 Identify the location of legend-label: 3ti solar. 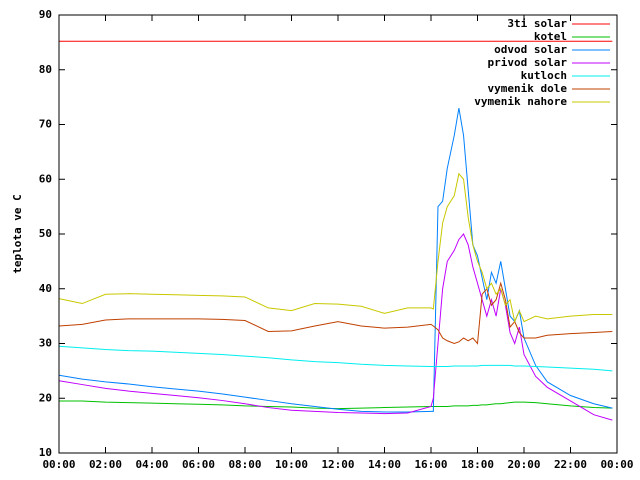
(537, 23).